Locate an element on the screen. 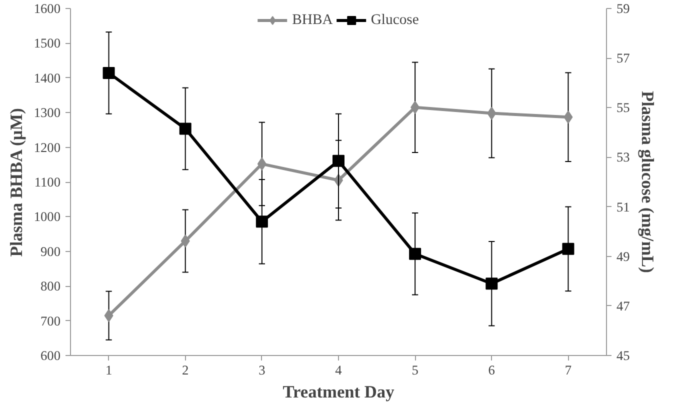 The height and width of the screenshot is (404, 676). x-tick-label: 7 is located at coordinates (568, 370).